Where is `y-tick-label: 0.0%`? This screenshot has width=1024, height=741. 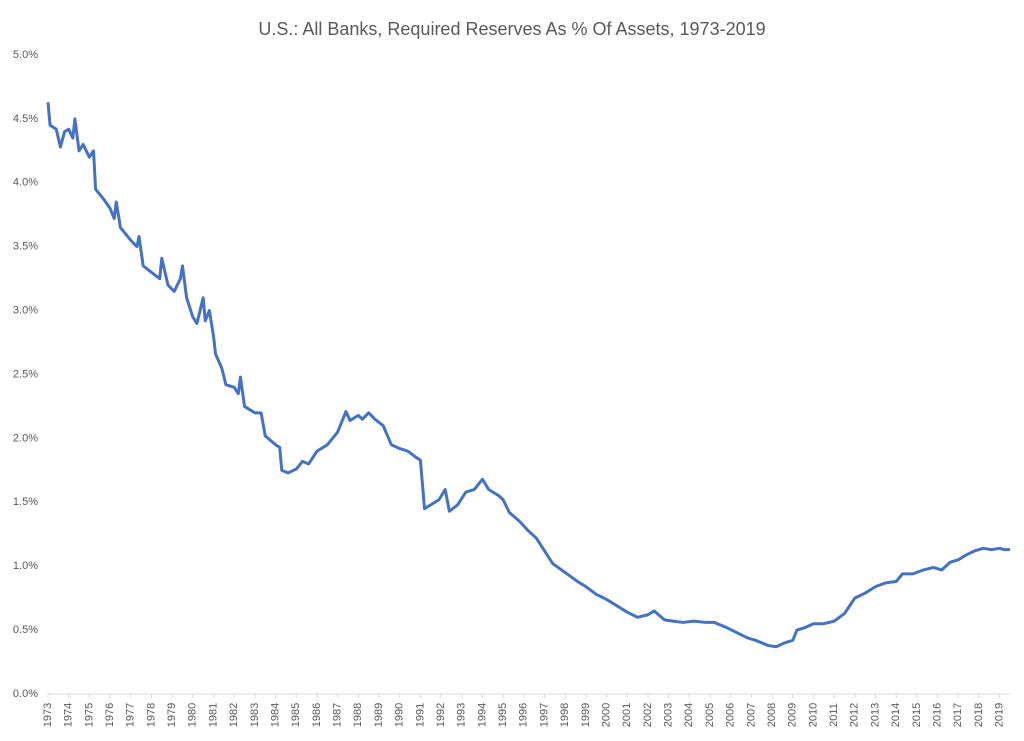
y-tick-label: 0.0% is located at coordinates (25, 694).